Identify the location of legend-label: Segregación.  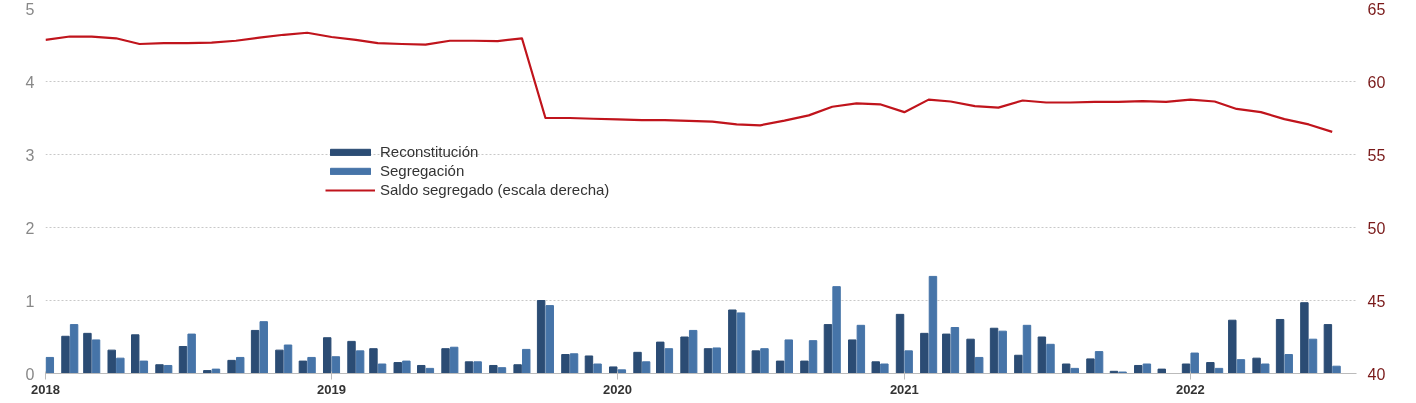
(422, 170).